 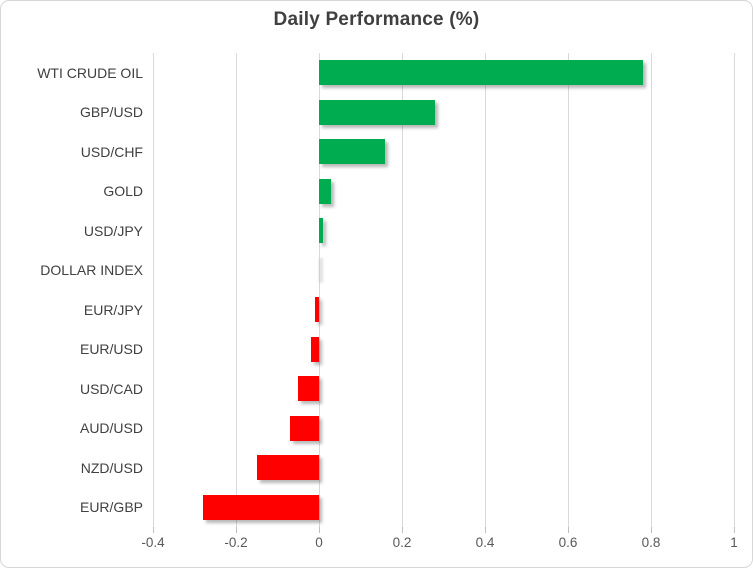 I want to click on bar-eur-gbp, so click(x=260, y=507).